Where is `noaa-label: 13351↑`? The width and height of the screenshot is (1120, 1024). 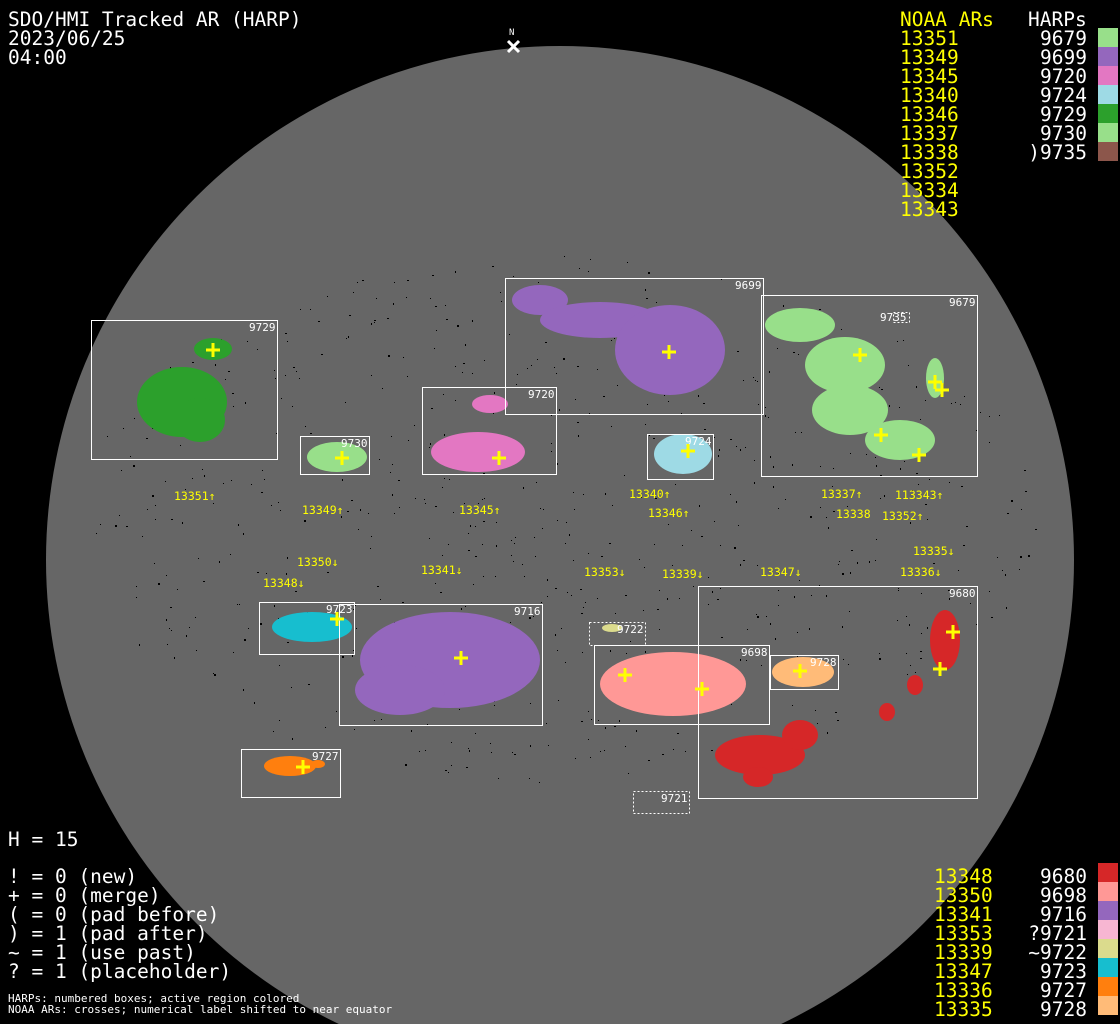 noaa-label: 13351↑ is located at coordinates (195, 496).